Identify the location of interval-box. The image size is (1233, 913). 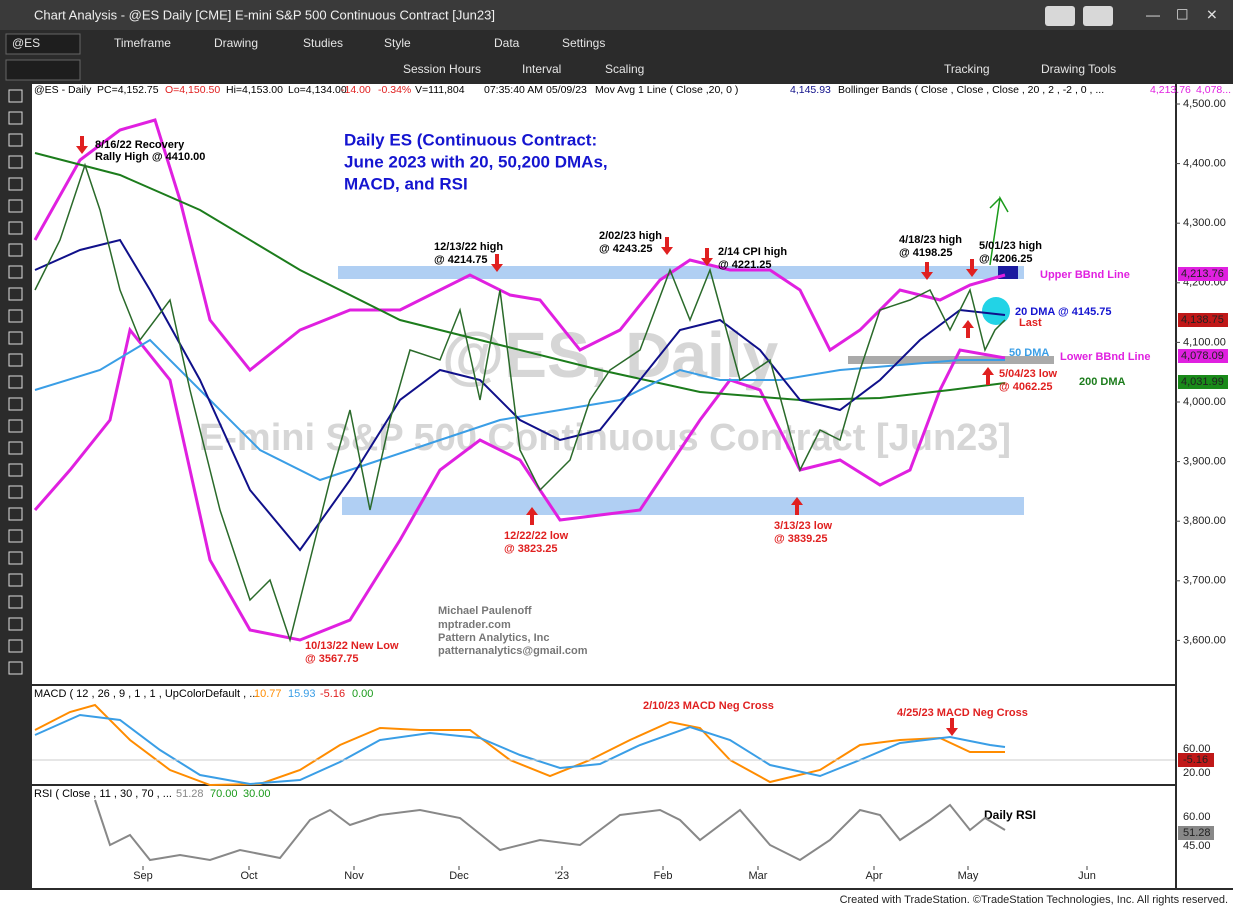
(43, 70).